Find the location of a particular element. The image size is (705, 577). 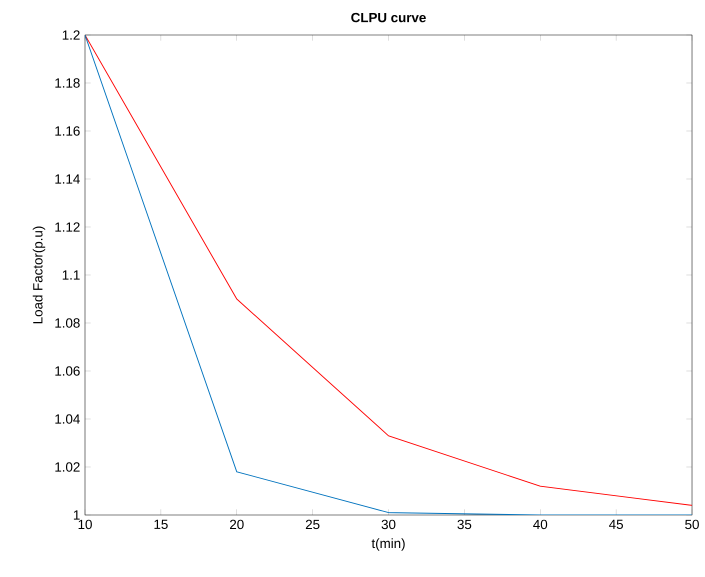

y-axis-title: Load Factor(p.u) is located at coordinates (39, 275).